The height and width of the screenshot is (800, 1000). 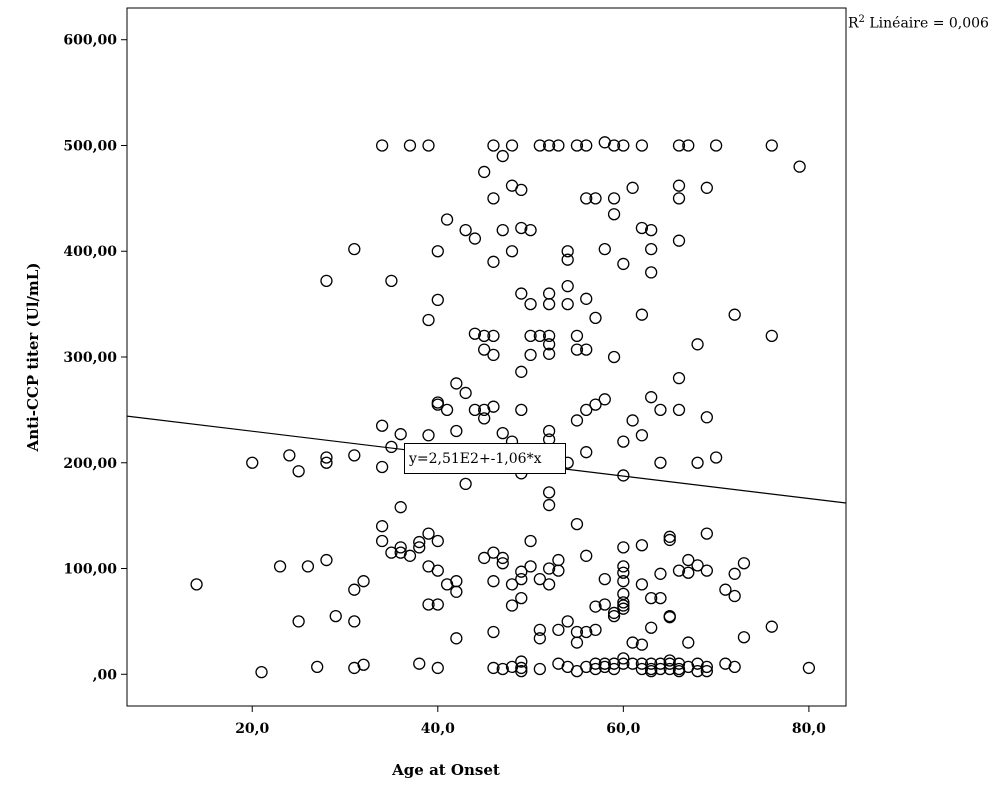 What do you see at coordinates (90, 41) in the screenshot?
I see `y-tick-label: 600,00` at bounding box center [90, 41].